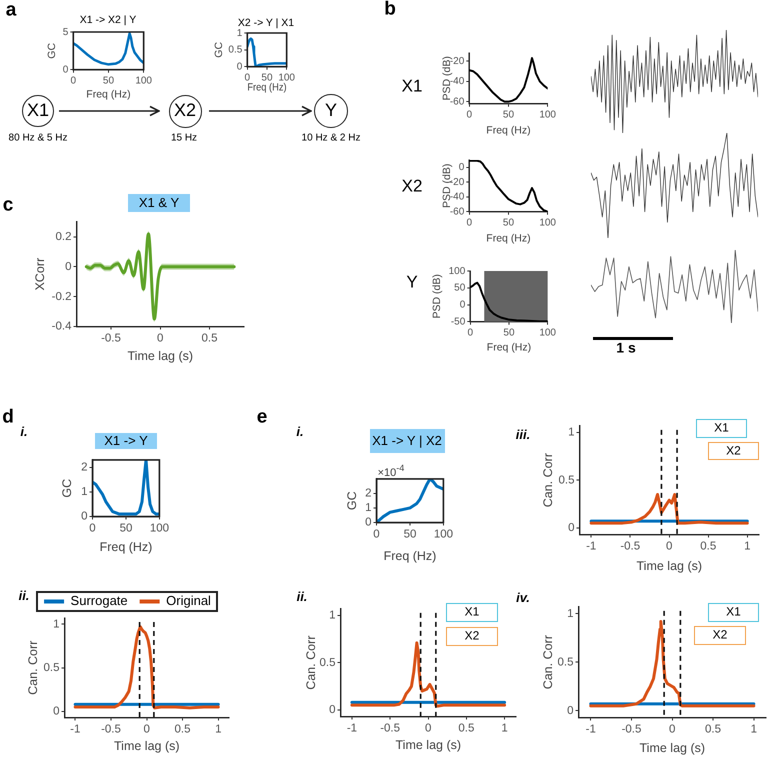 The image size is (768, 758). Describe the element at coordinates (523, 598) in the screenshot. I see `text: iv.` at that location.